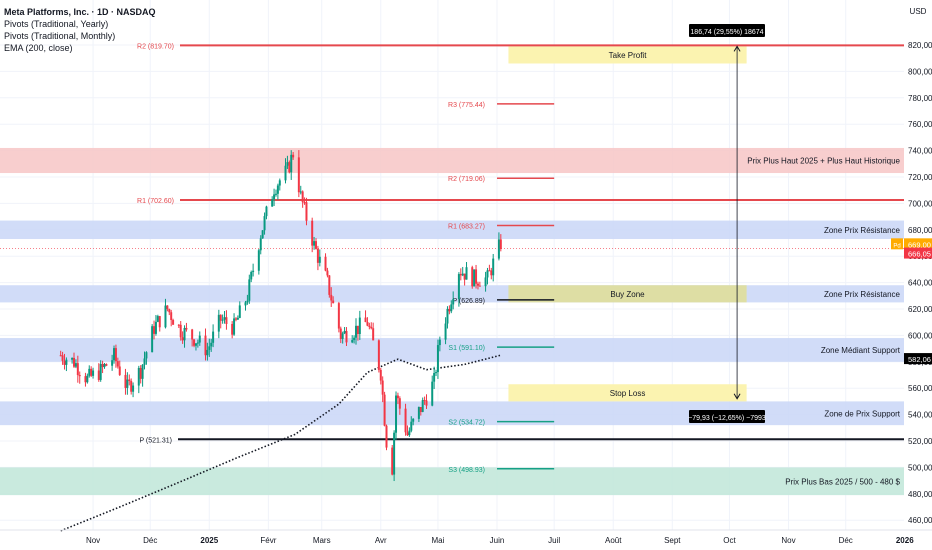 This screenshot has height=550, width=932. I want to click on pivot-monthly-label: S1 (591.10), so click(466, 348).